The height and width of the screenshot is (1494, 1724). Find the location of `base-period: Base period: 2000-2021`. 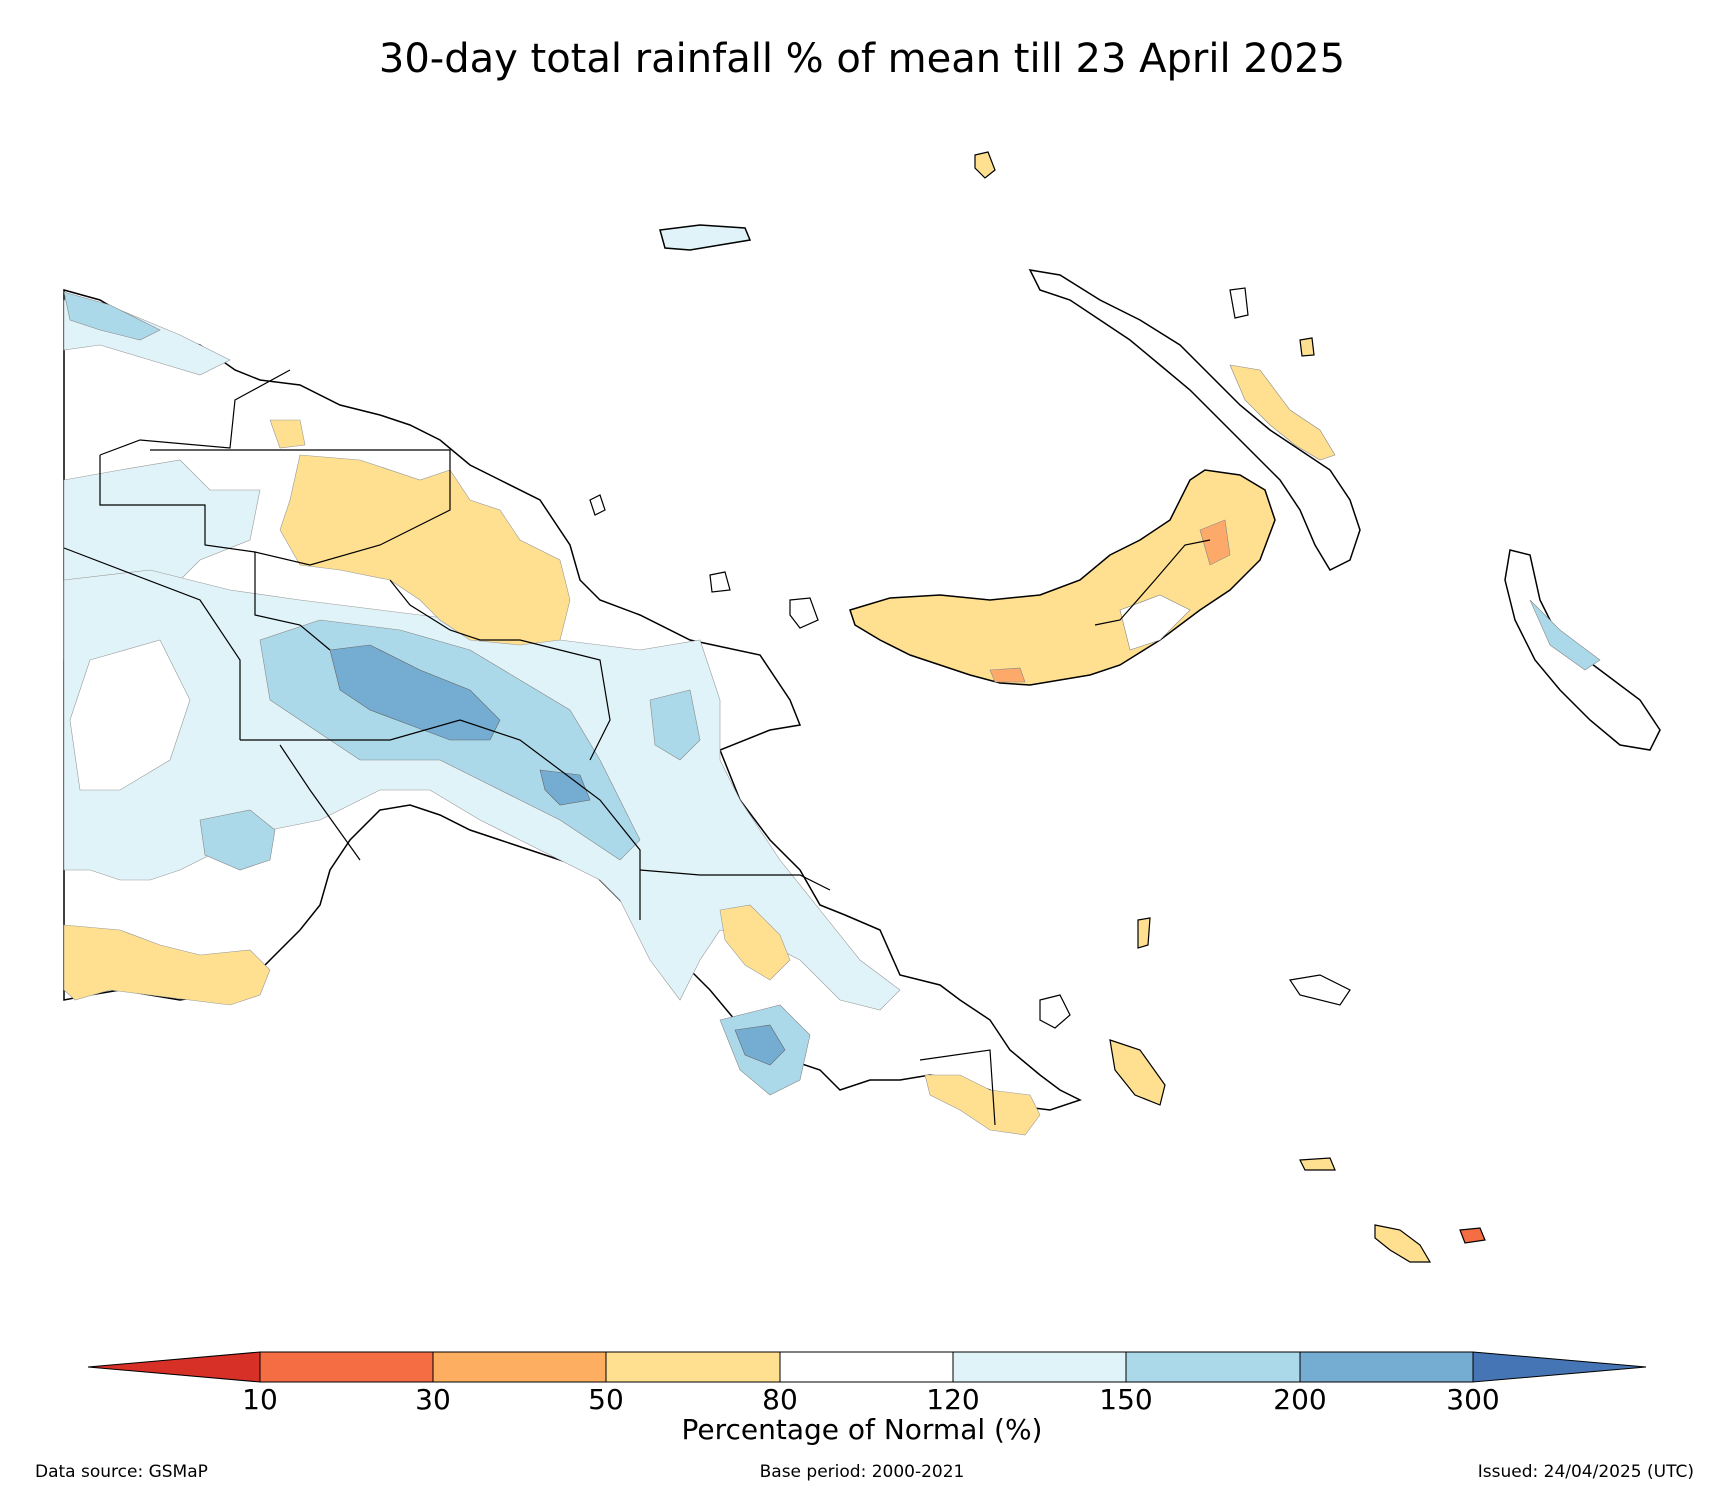

base-period: Base period: 2000-2021 is located at coordinates (862, 1472).